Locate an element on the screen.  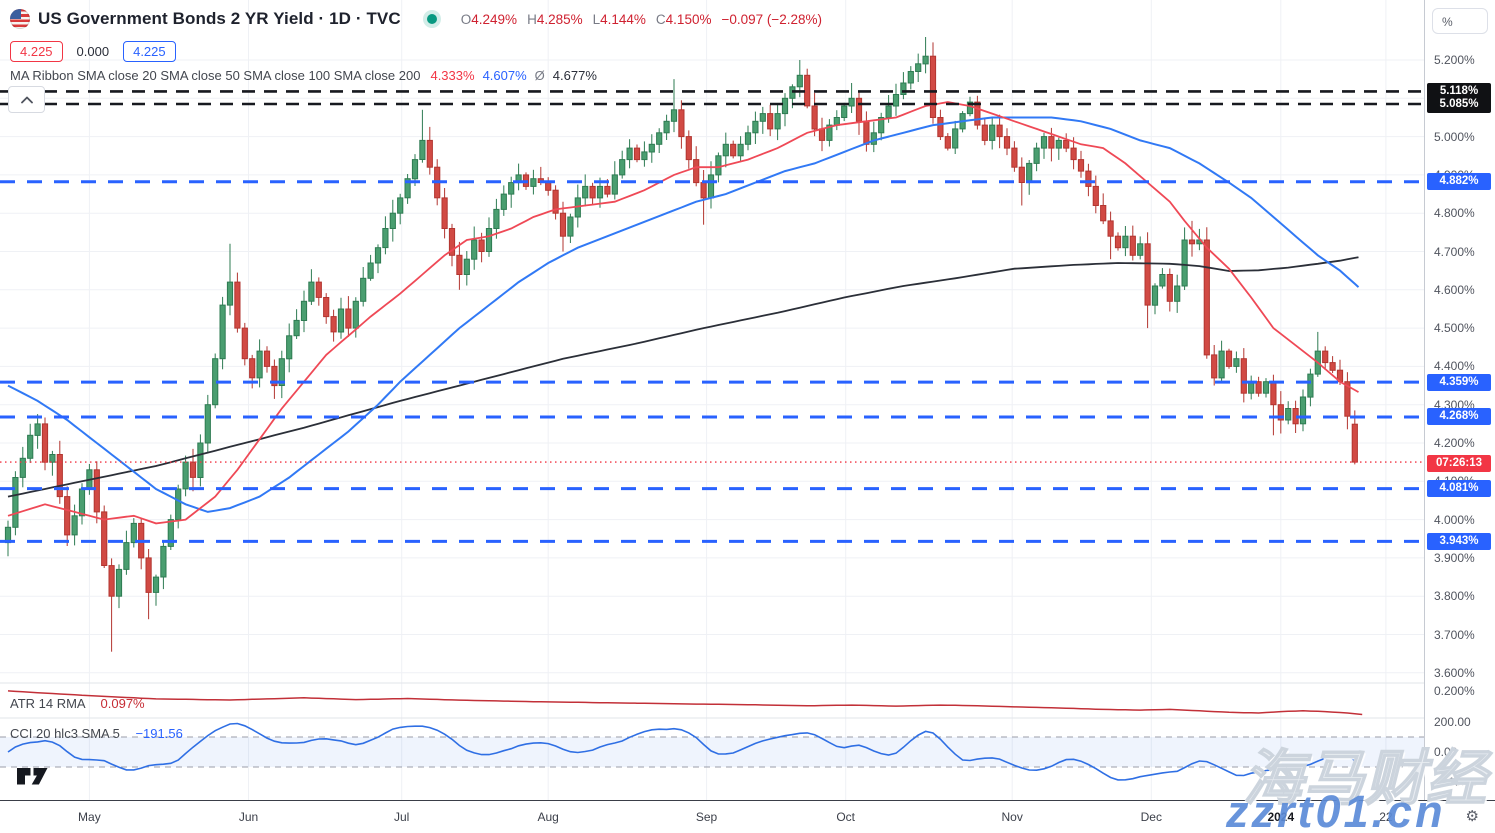
atr-indicator-legend: ATR 14 RMA 0.097% is located at coordinates (77, 703).